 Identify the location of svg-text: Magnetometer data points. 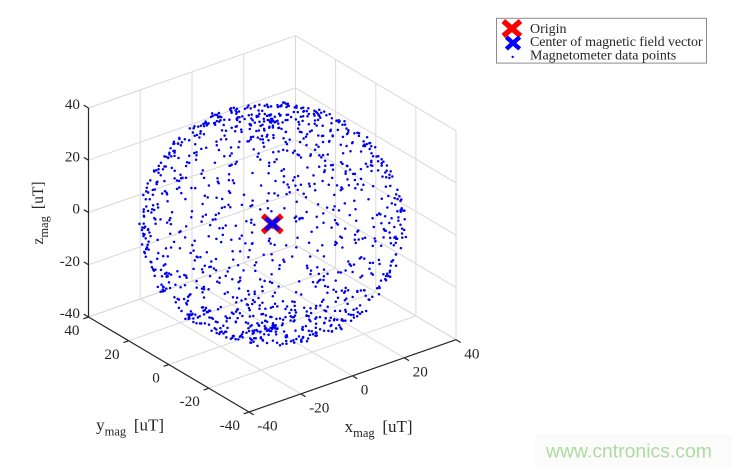
(603, 56).